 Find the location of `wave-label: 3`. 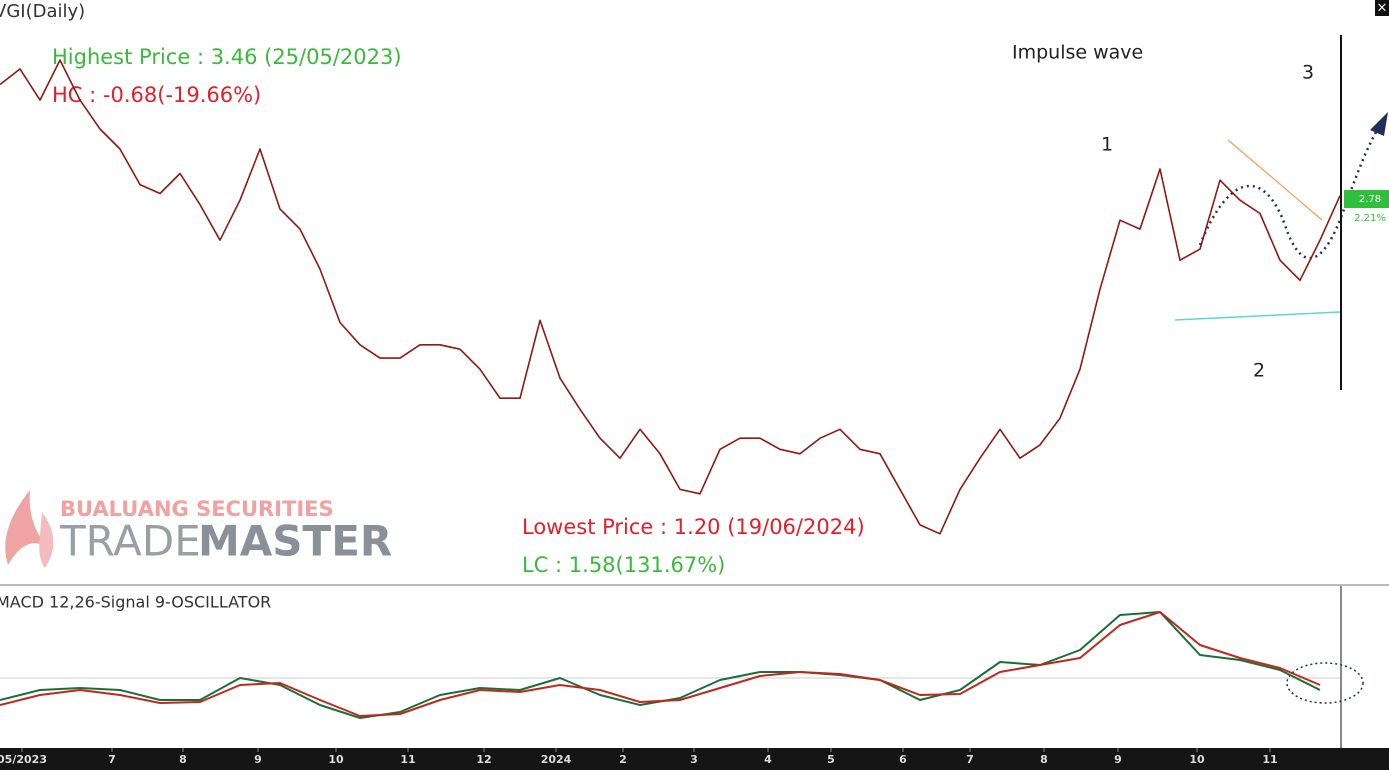

wave-label: 3 is located at coordinates (1308, 73).